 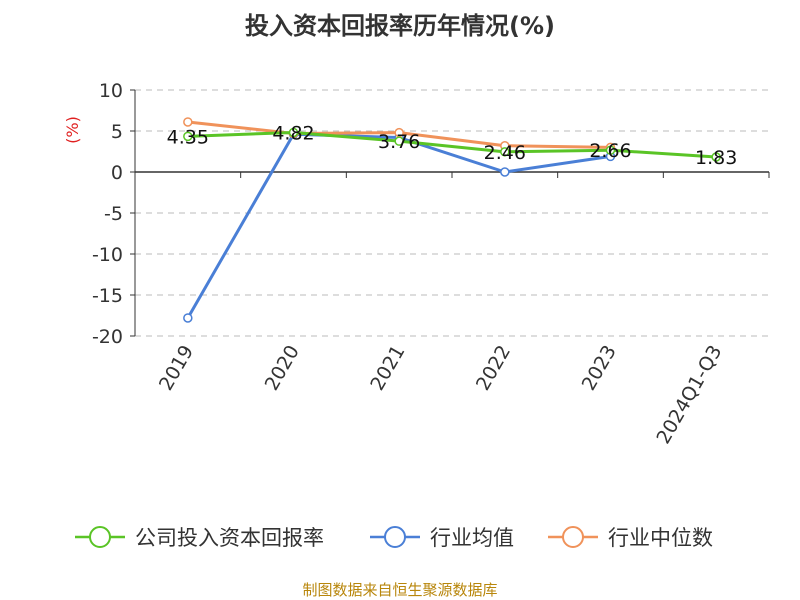 I want to click on x-tick-label: 2020, so click(x=282, y=368).